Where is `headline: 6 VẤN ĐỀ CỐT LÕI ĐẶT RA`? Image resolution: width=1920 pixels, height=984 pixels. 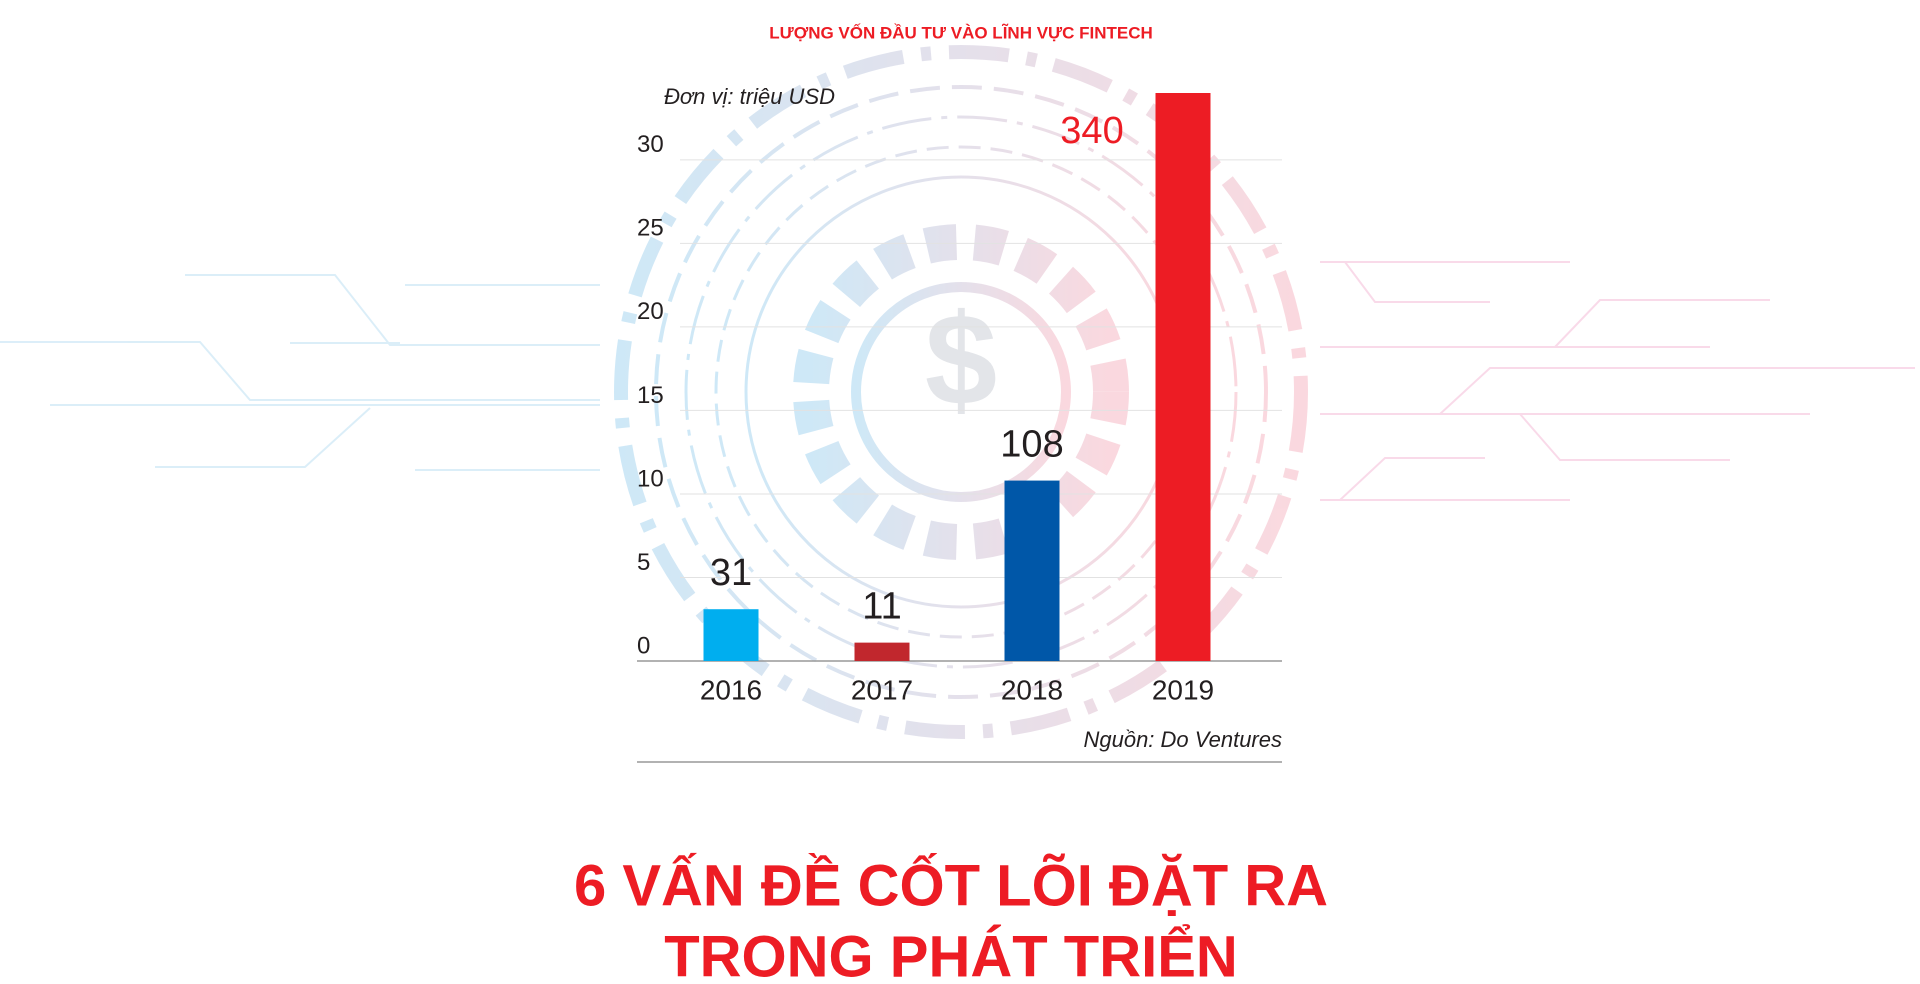
headline: 6 VẤN ĐỀ CỐT LÕI ĐẶT RA is located at coordinates (951, 885).